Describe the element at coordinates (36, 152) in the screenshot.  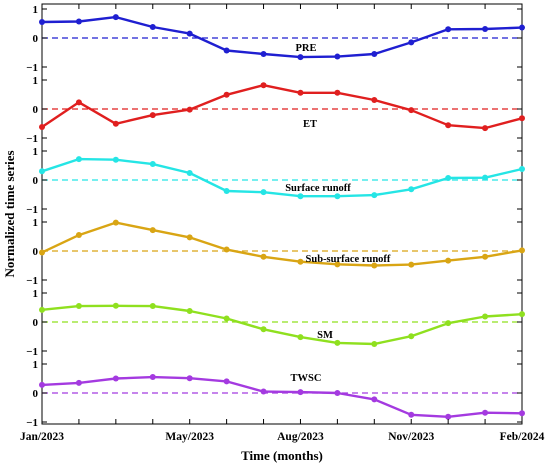
I see `surface-runoff-y-tick-label: 1` at that location.